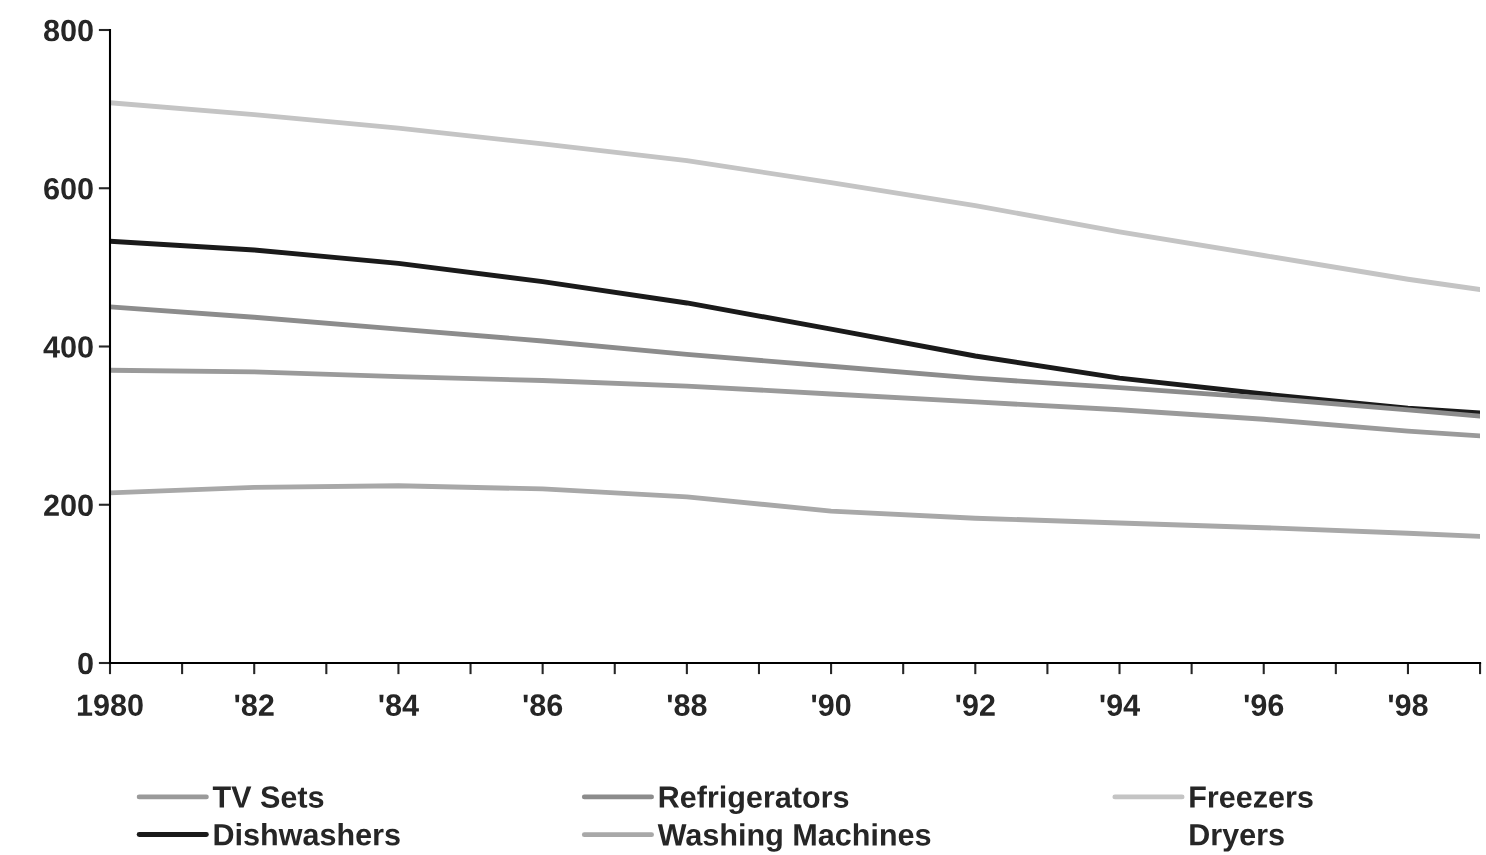 The image size is (1486, 855). What do you see at coordinates (543, 705) in the screenshot?
I see `x-tick-label: '86` at bounding box center [543, 705].